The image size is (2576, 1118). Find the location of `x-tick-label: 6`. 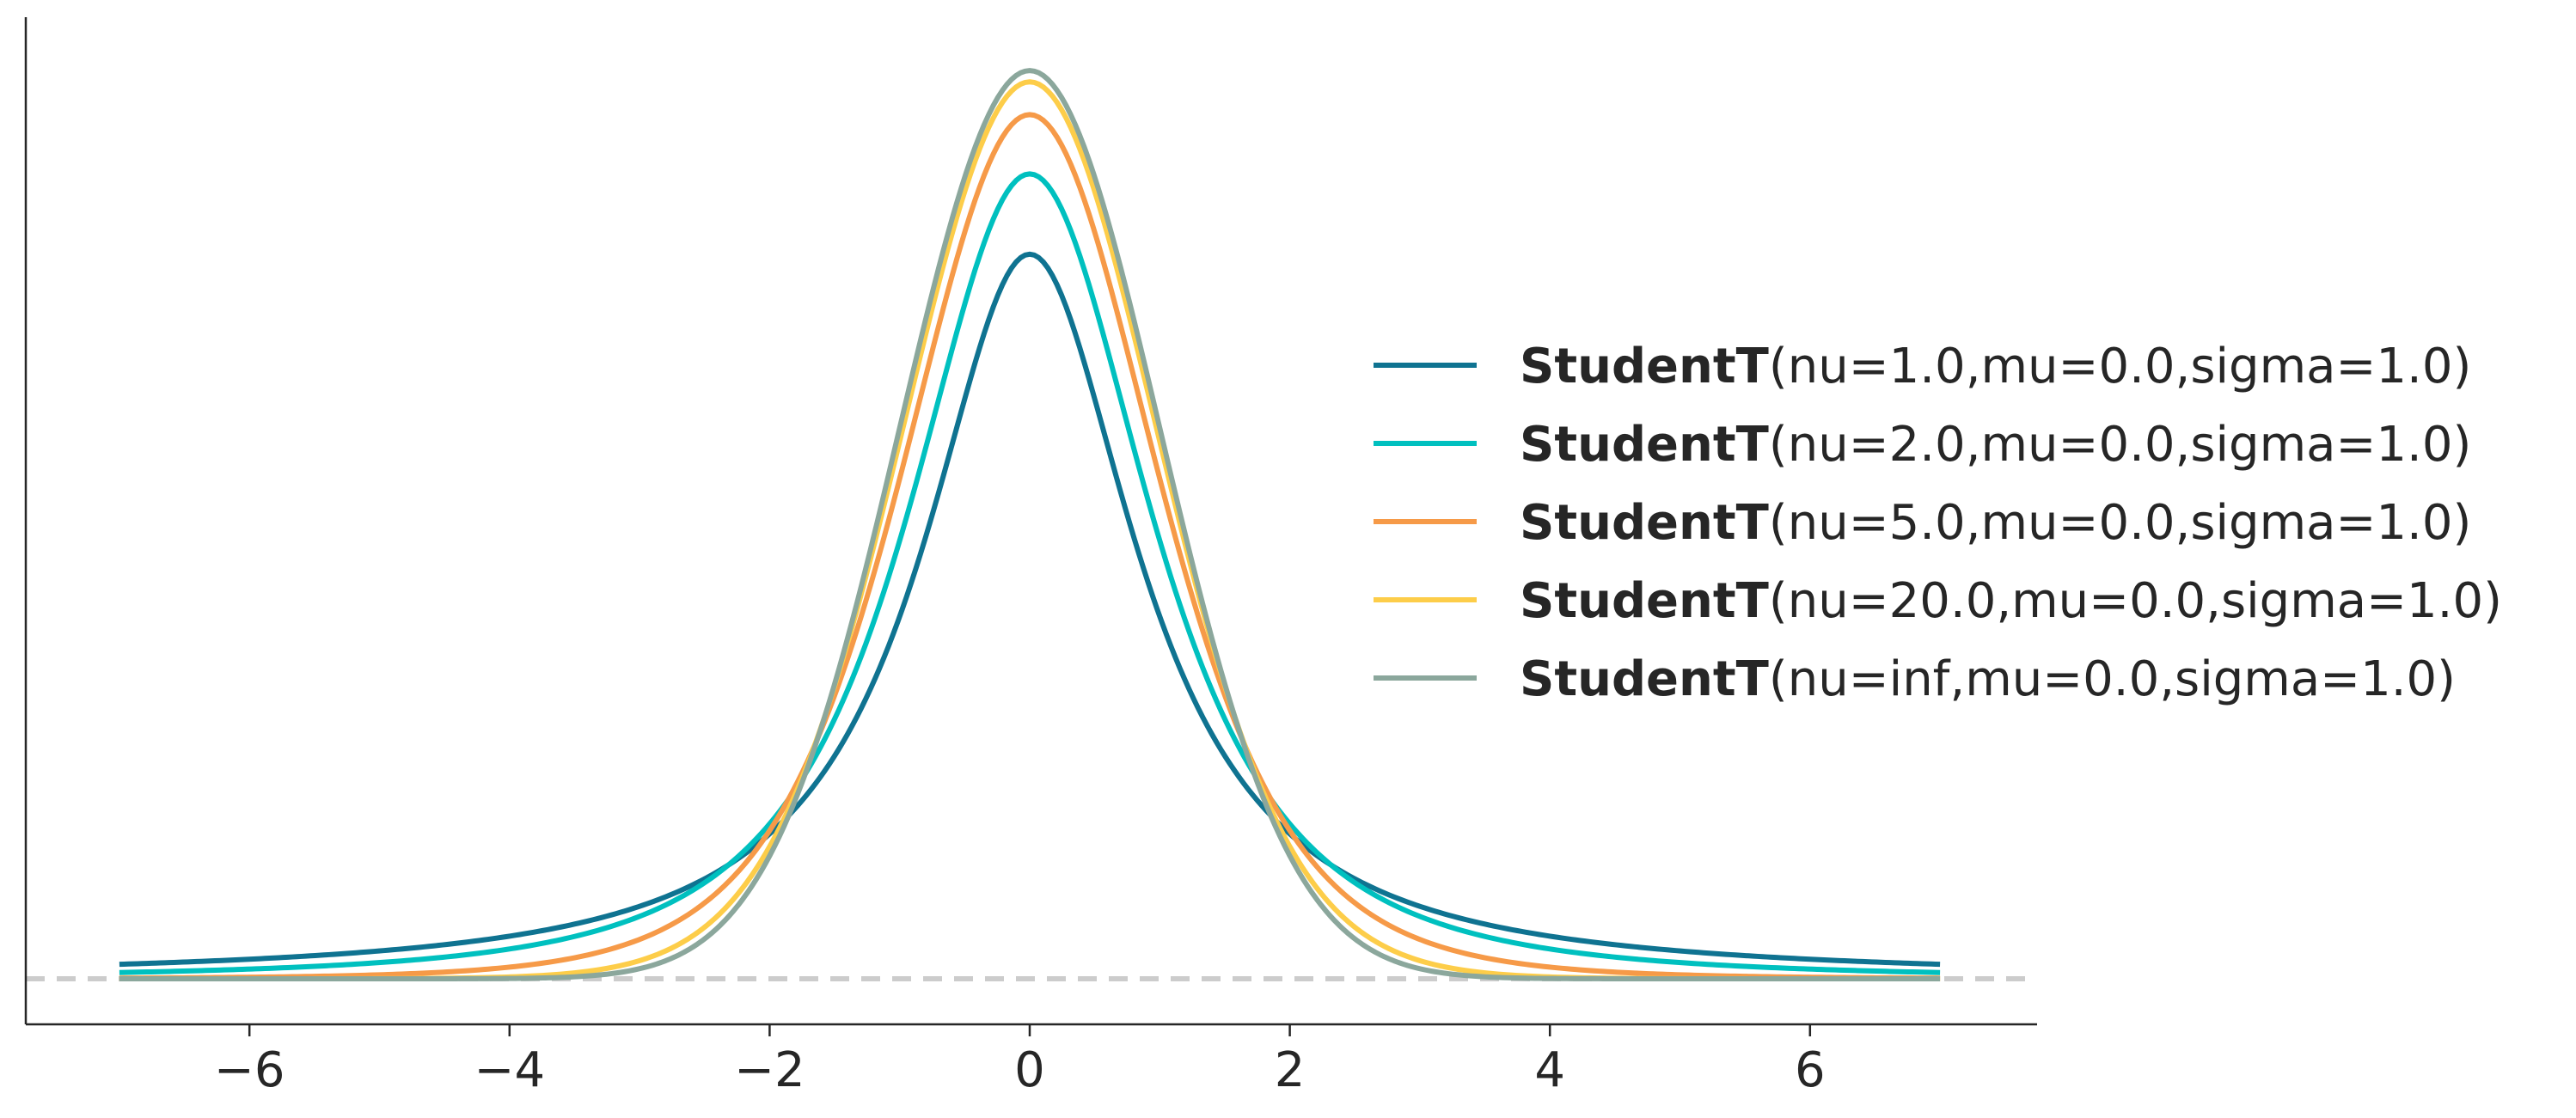

x-tick-label: 6 is located at coordinates (1810, 1070).